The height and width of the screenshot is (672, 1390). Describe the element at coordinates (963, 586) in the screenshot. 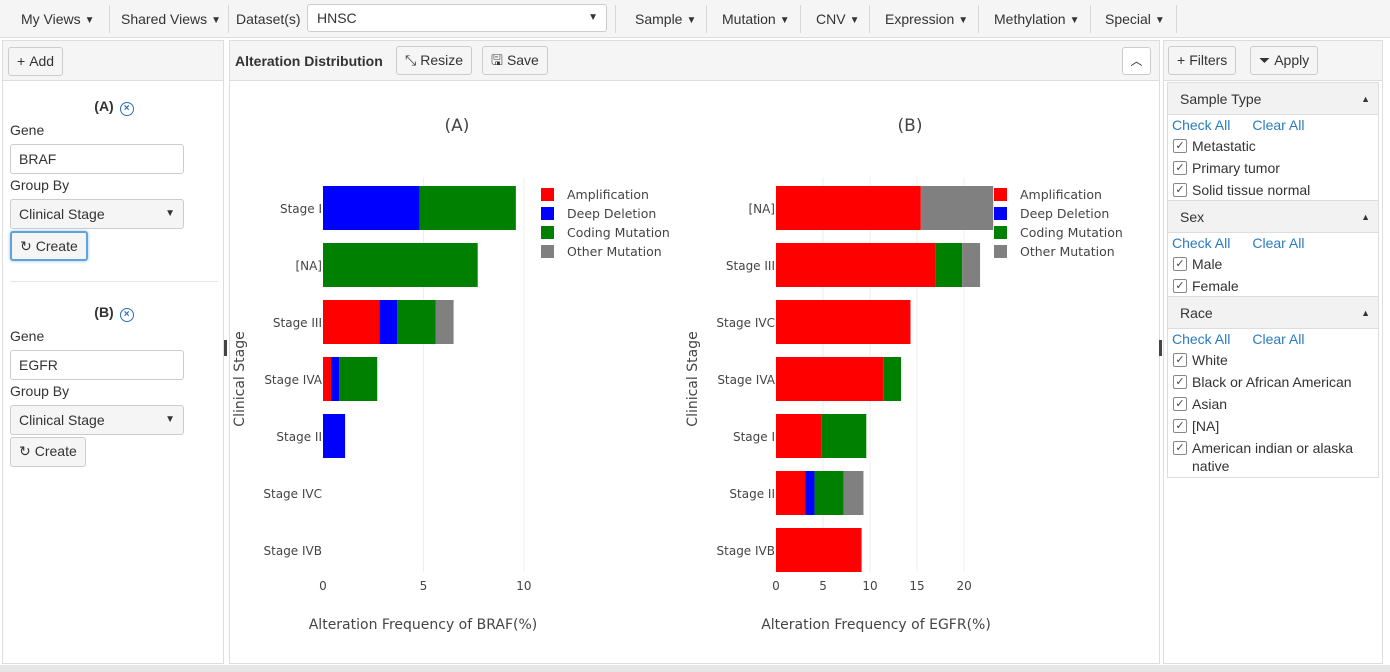

I see `x-tick-label: 20` at that location.